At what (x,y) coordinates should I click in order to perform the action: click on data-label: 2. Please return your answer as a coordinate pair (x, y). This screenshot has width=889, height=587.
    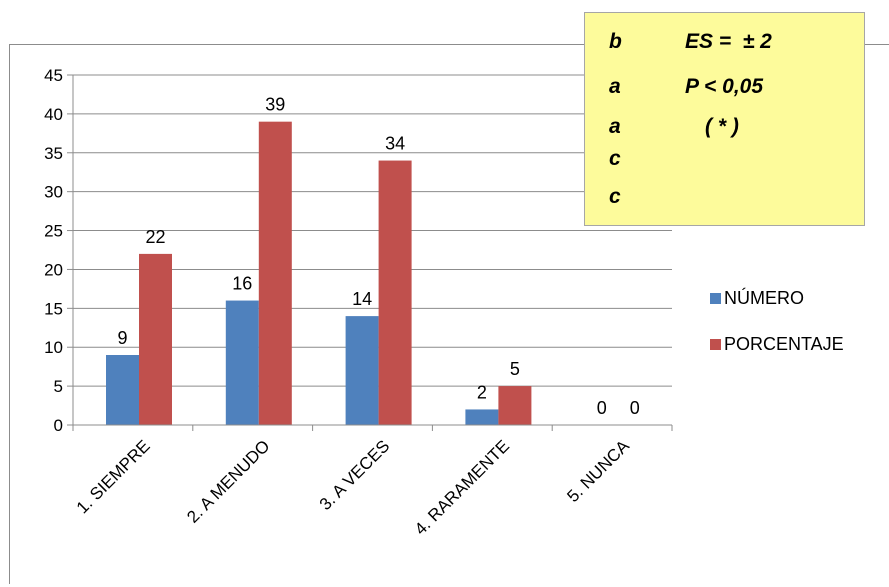
    Looking at the image, I should click on (482, 392).